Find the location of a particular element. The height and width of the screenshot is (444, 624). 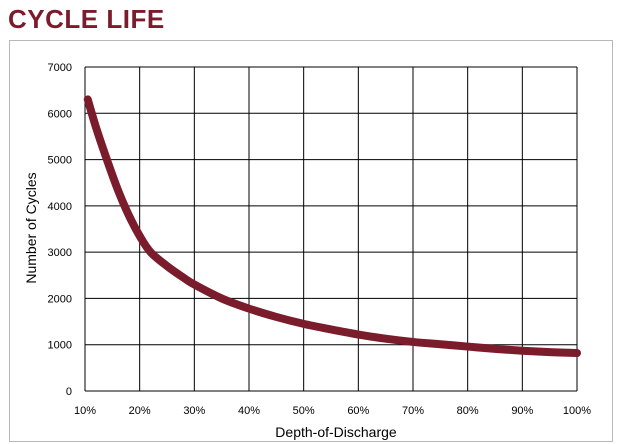

y-tick-label: 7000 is located at coordinates (60, 68).